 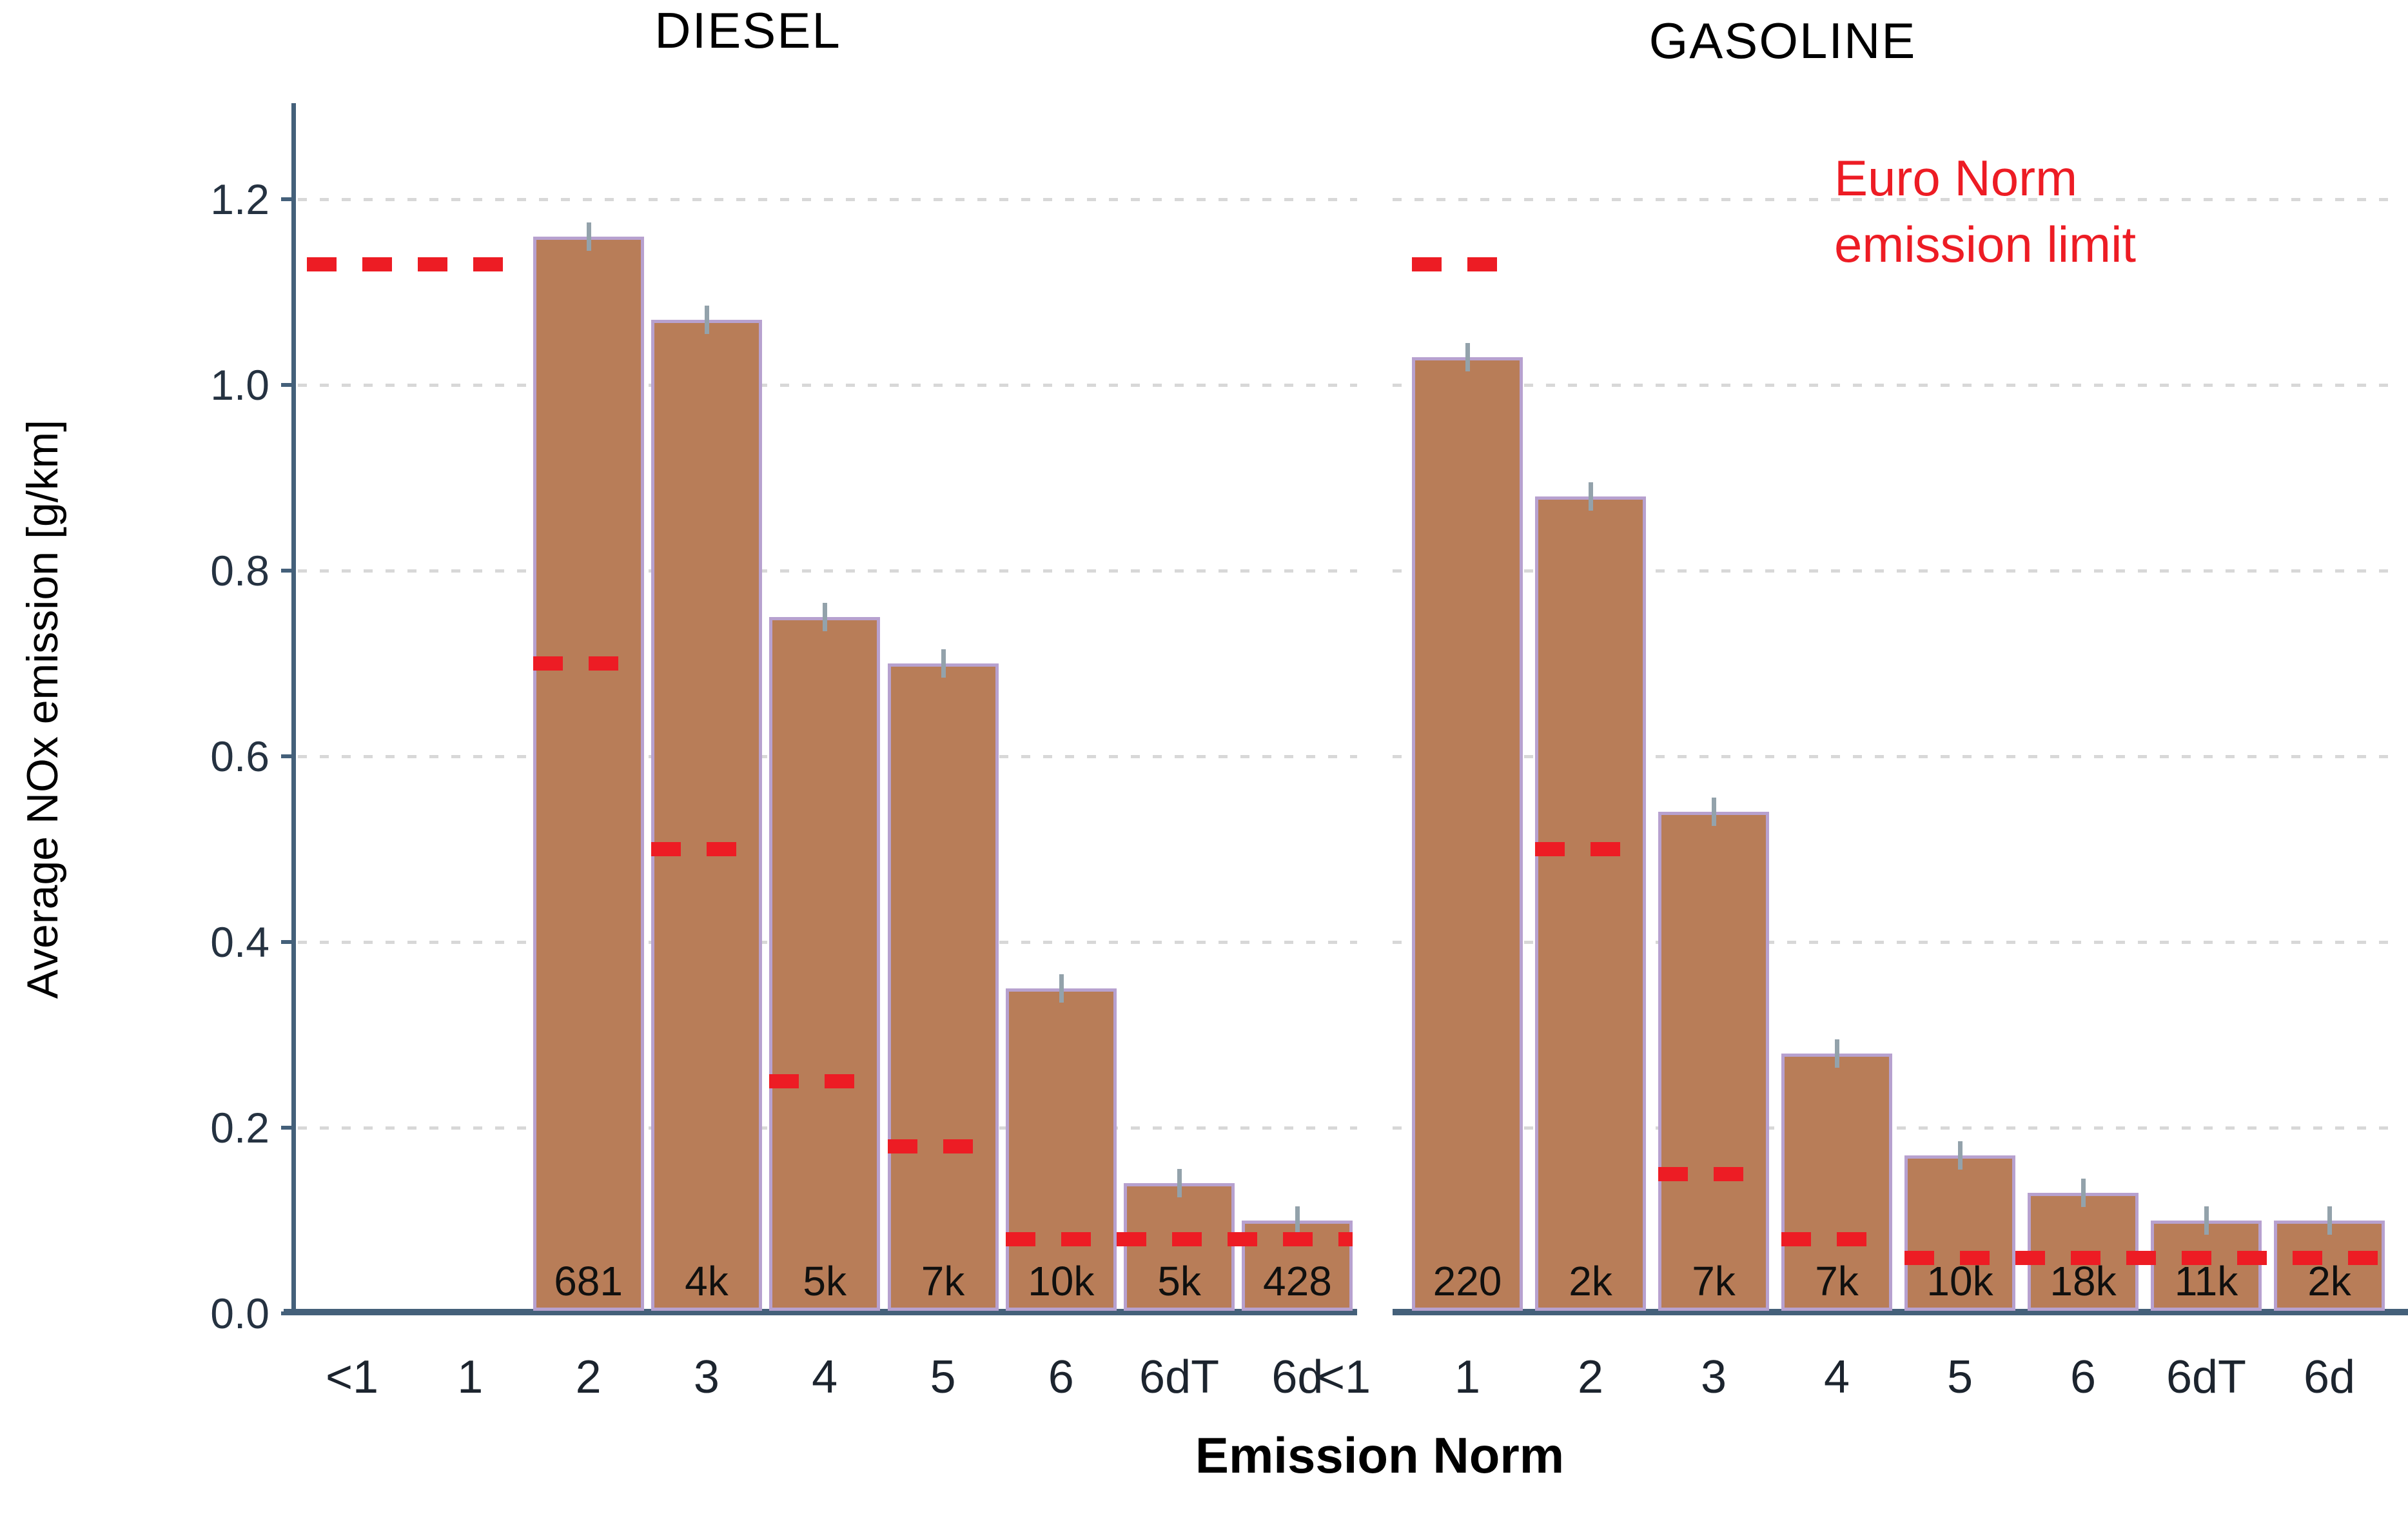 I want to click on euro-limit-dash-gasoline-0.5, so click(x=1590, y=849).